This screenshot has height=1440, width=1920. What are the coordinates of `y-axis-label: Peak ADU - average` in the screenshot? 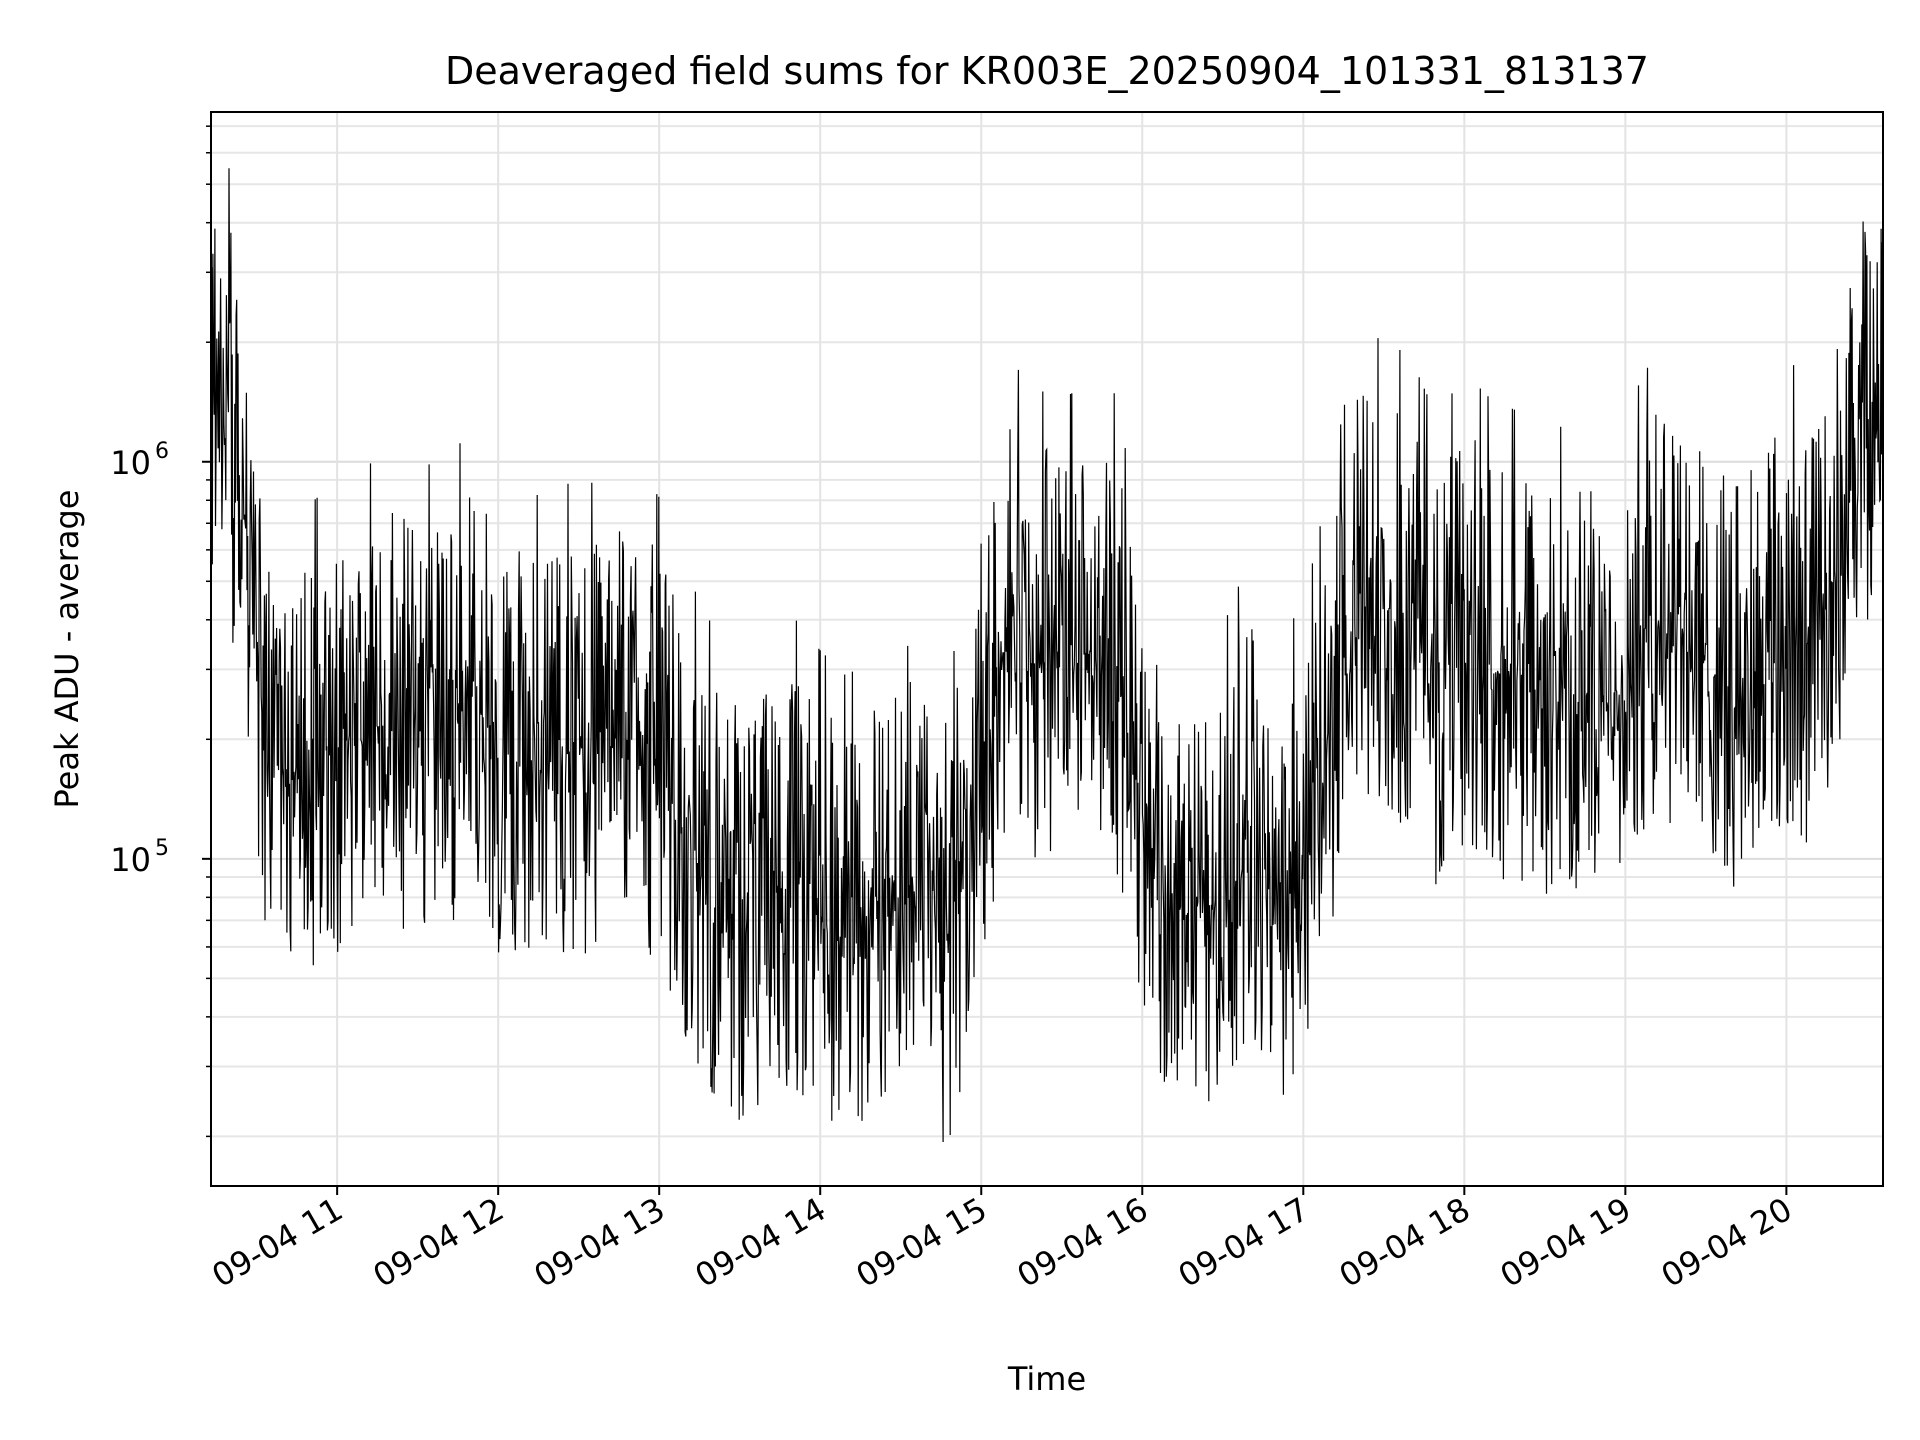 It's located at (67, 649).